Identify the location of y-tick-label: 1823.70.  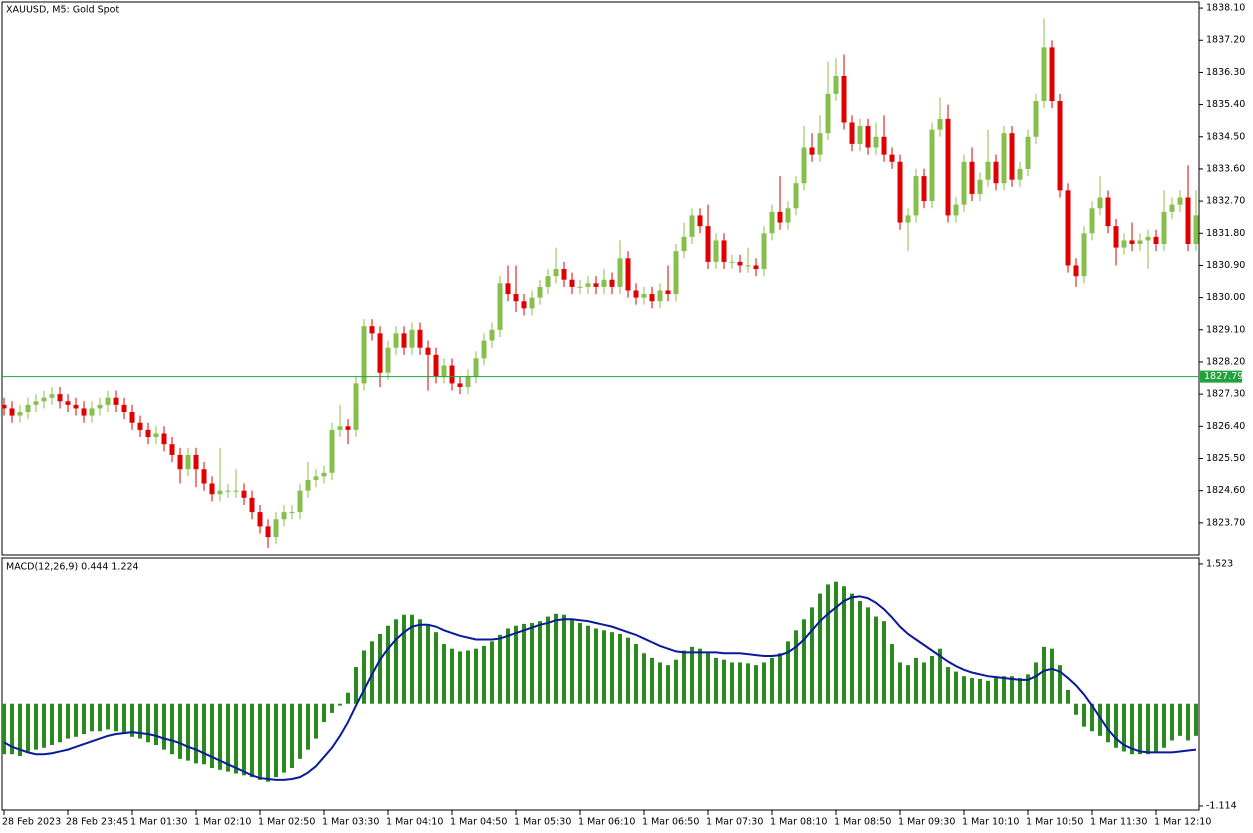
(1225, 522).